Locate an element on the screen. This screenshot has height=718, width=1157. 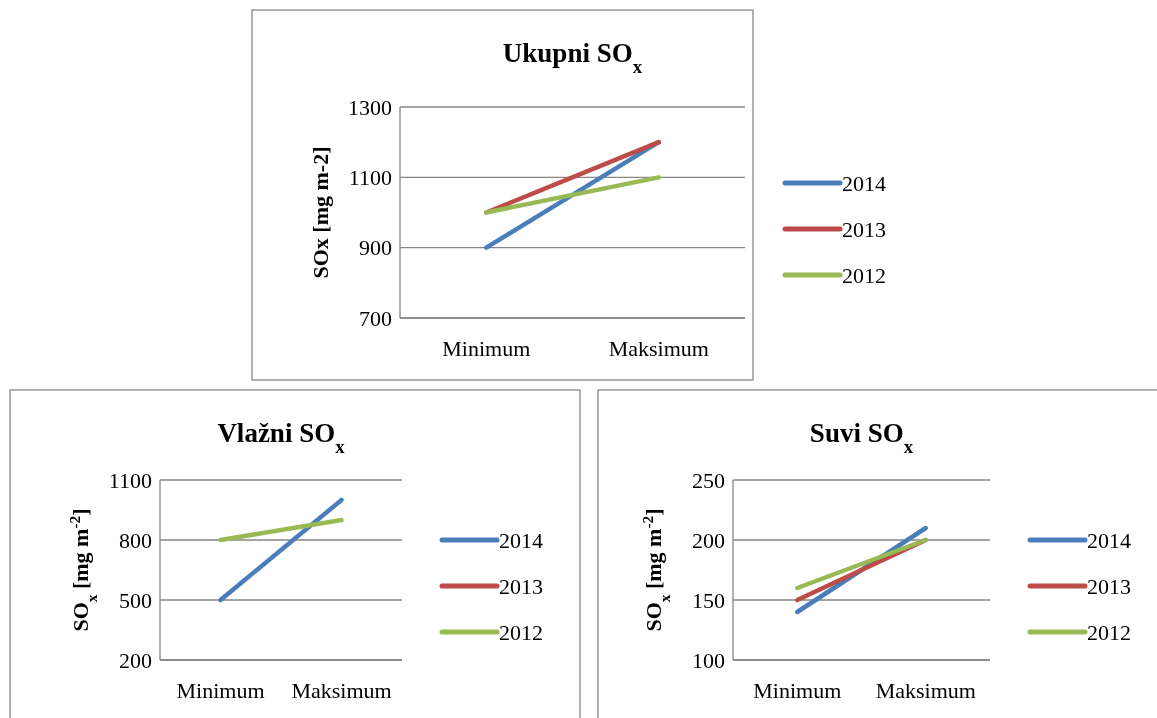
chart-title: Vlažni SO$_{x}$ is located at coordinates (281, 437).